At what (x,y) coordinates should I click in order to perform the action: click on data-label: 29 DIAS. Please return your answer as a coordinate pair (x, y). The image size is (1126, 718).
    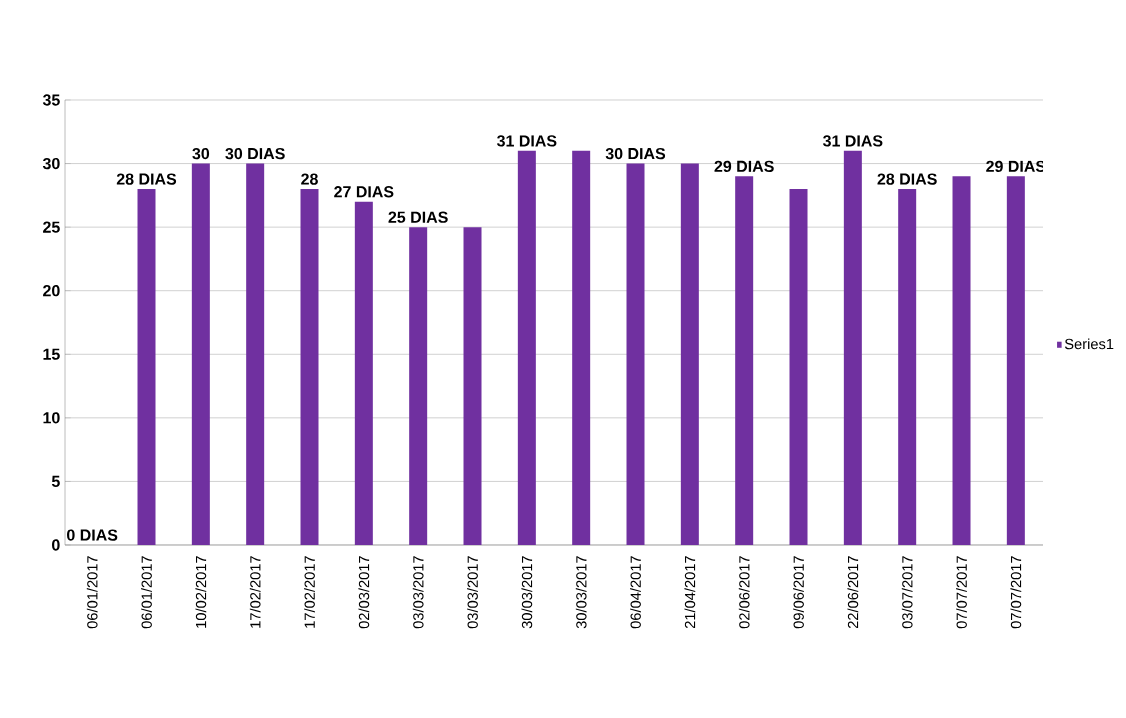
    Looking at the image, I should click on (744, 166).